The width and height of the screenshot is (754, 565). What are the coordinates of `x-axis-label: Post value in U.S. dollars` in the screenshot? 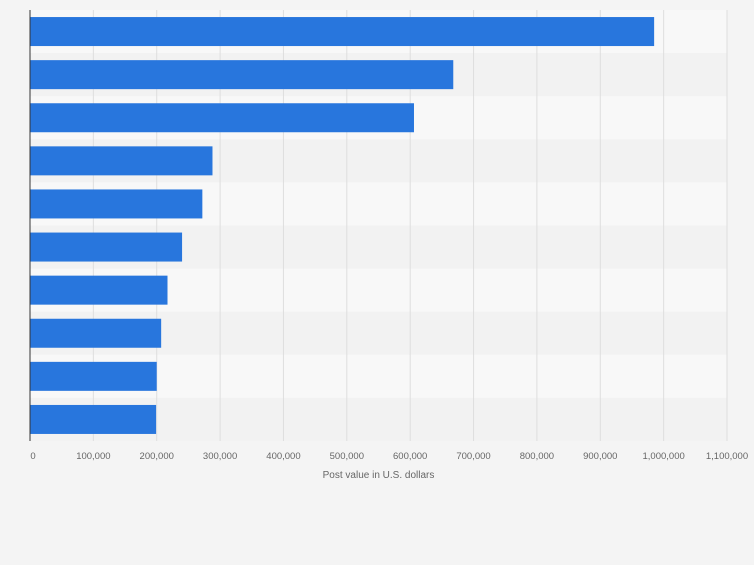 It's located at (379, 475).